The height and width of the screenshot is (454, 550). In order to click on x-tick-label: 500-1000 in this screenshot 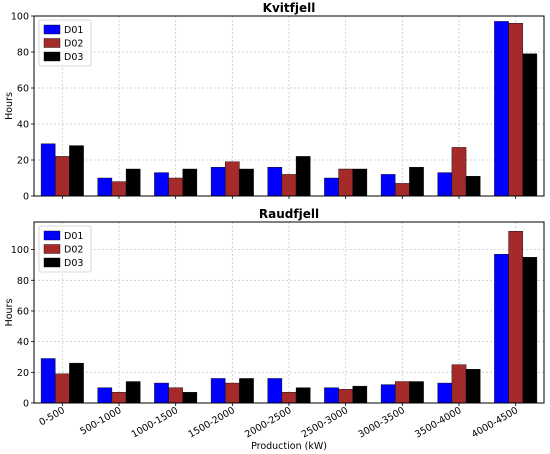, I will do `click(100, 421)`.